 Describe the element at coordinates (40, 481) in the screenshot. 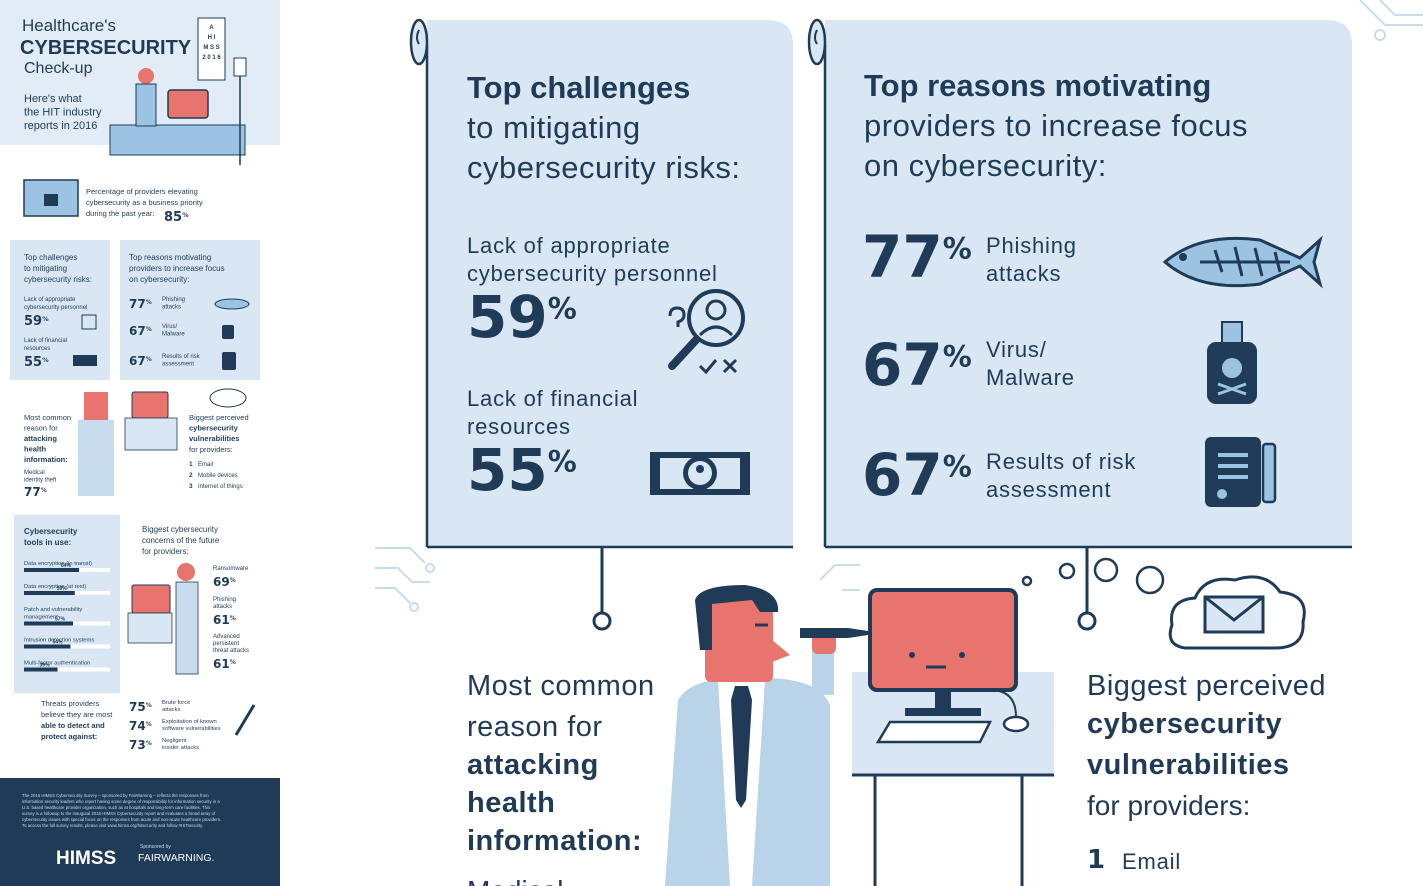

I see `mini-label: identity theft` at that location.